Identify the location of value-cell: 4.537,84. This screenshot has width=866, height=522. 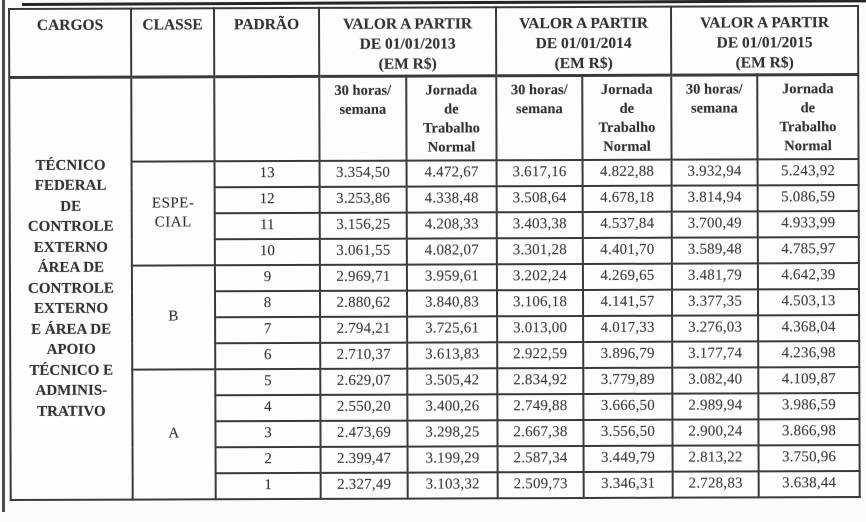
(627, 224).